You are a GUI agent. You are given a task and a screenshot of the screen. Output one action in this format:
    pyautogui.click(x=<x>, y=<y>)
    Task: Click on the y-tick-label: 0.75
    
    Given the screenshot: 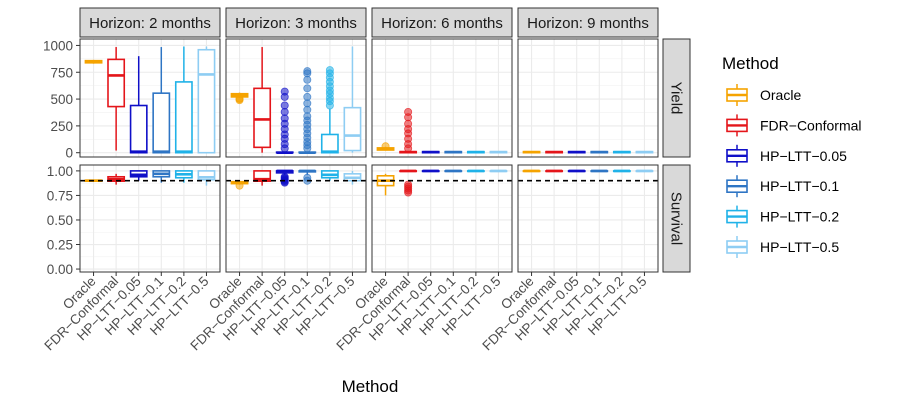 What is the action you would take?
    pyautogui.click(x=60, y=195)
    